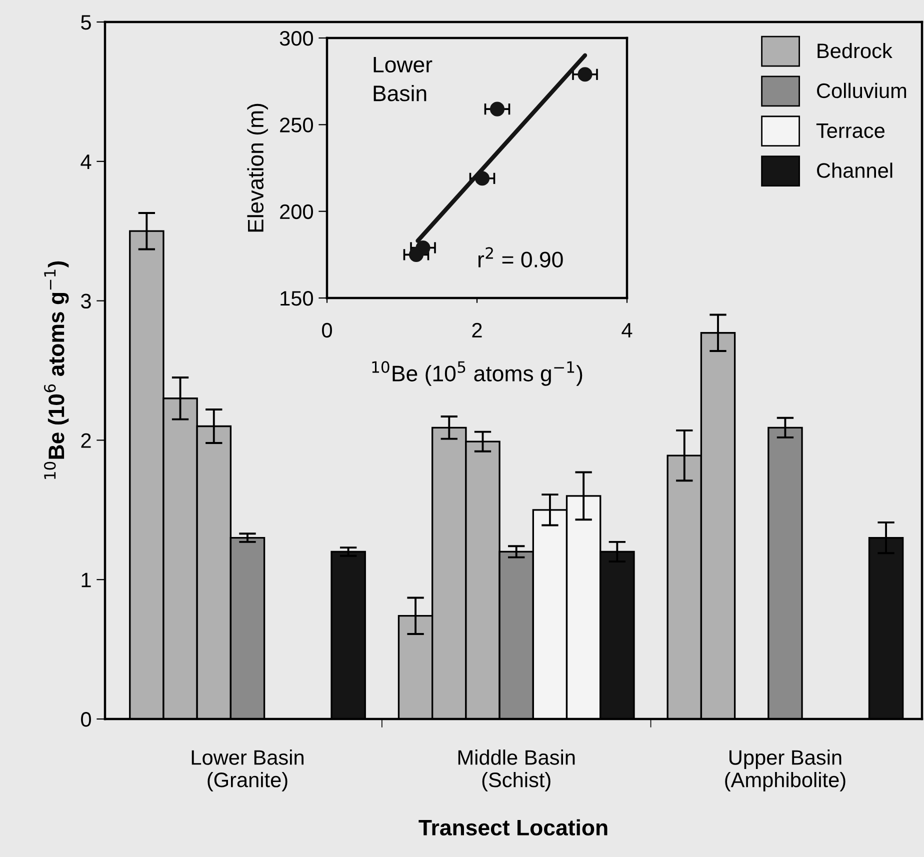  Describe the element at coordinates (296, 212) in the screenshot. I see `y-tick-label: 200` at that location.